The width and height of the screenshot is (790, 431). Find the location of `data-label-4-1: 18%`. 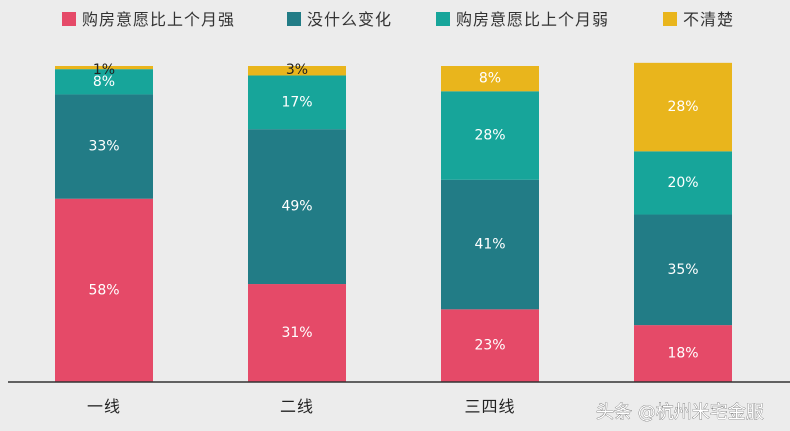

data-label-4-1: 18% is located at coordinates (682, 354).